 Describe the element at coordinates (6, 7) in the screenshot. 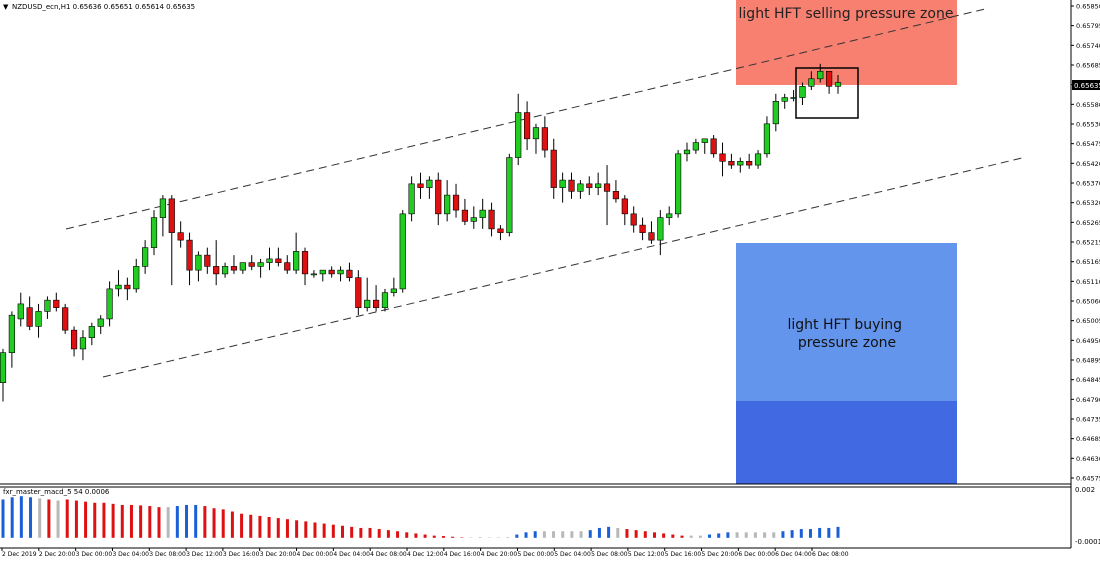

I see `dropdown-arrow-icon: ▼` at that location.